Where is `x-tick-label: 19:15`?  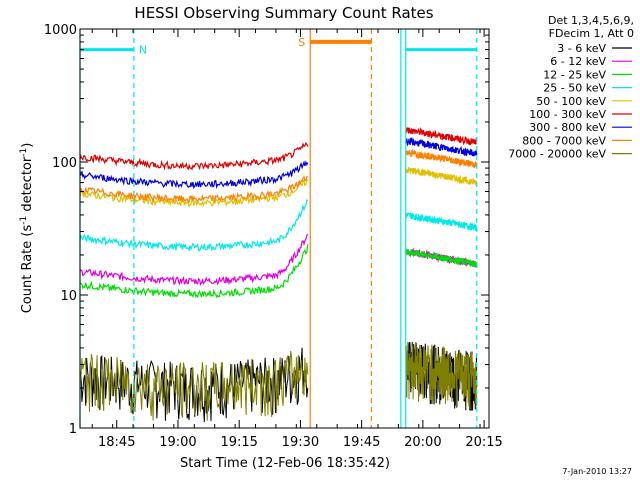
x-tick-label: 19:15 is located at coordinates (238, 442).